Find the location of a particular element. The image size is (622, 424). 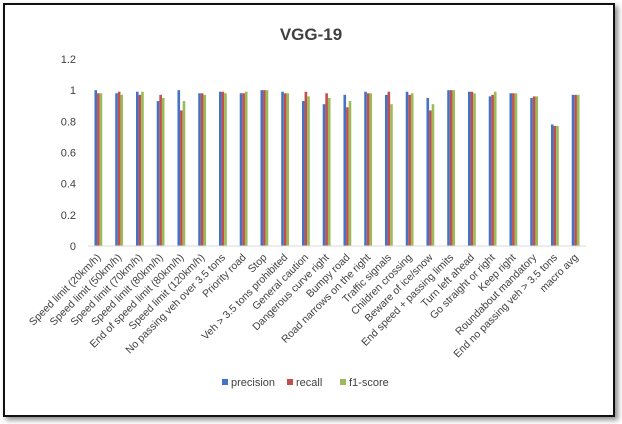

y-tick-label: 0.8 is located at coordinates (68, 122).